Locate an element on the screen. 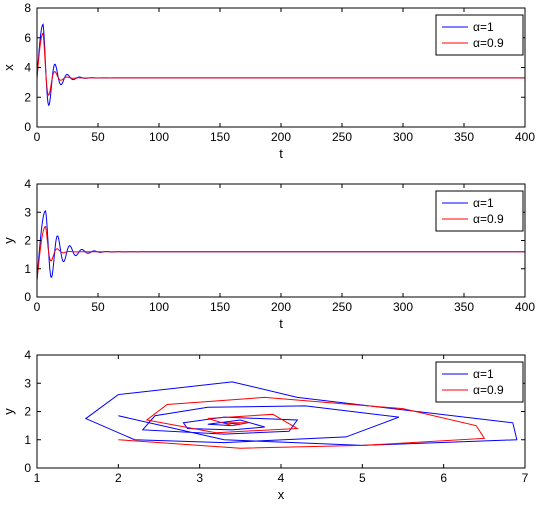 This screenshot has width=550, height=511. x-axis-label: x is located at coordinates (281, 494).